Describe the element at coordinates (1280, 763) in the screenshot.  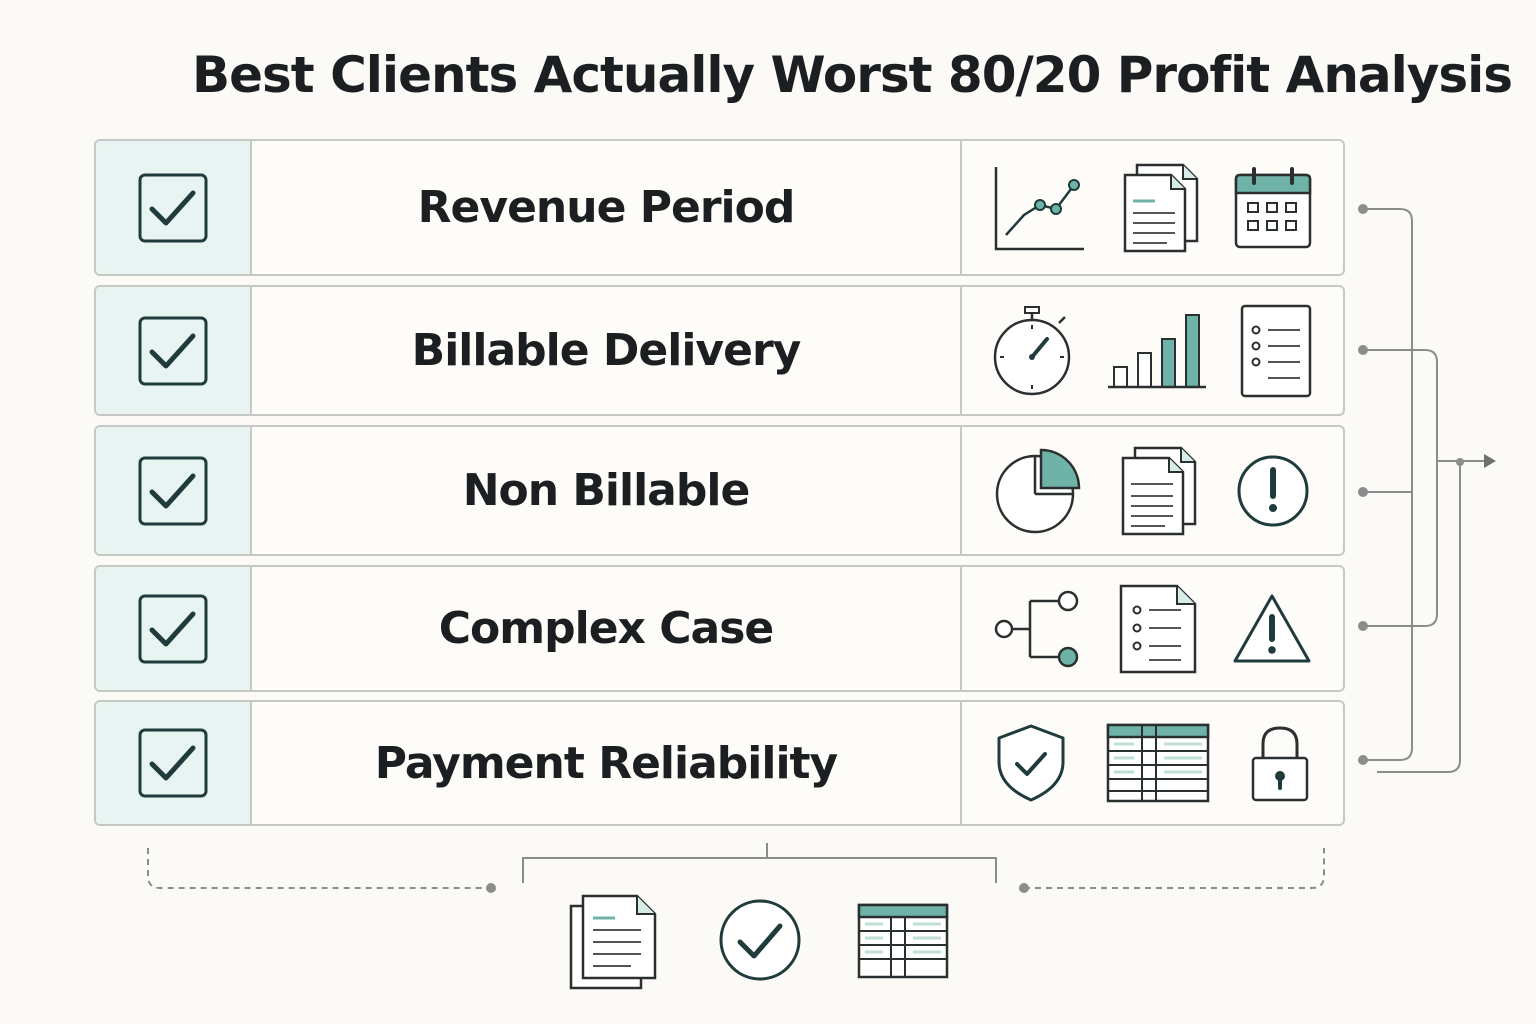
I see `padlock-icon` at that location.